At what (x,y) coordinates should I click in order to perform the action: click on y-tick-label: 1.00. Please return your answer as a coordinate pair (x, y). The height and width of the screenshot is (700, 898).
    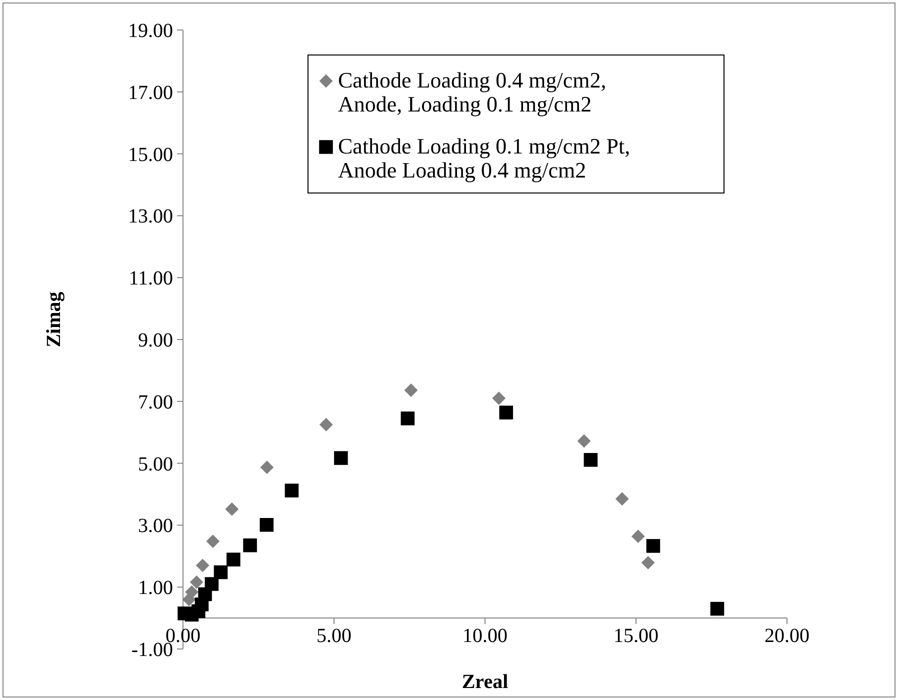
    Looking at the image, I should click on (155, 588).